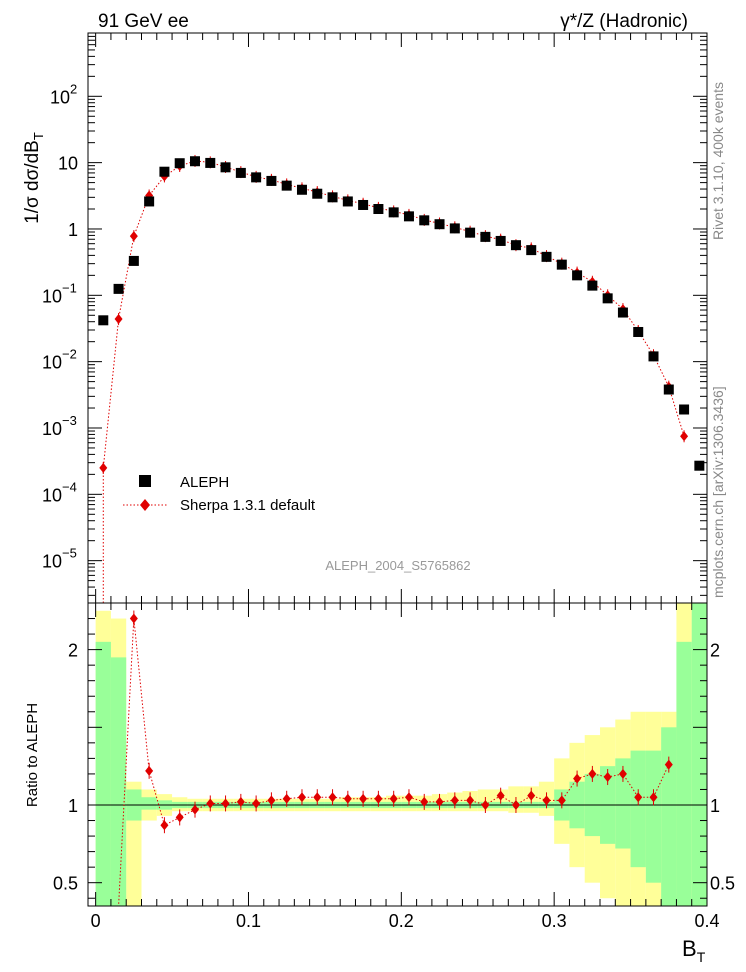 The height and width of the screenshot is (972, 746). I want to click on y-tick-exponent: −4, so click(69, 486).